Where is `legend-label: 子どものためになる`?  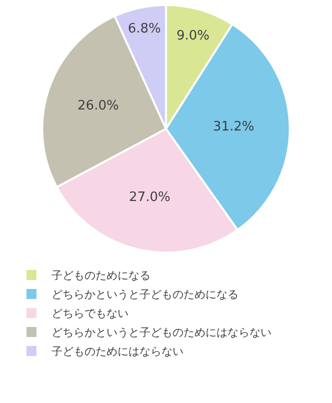 legend-label: 子どものためになる is located at coordinates (100, 275).